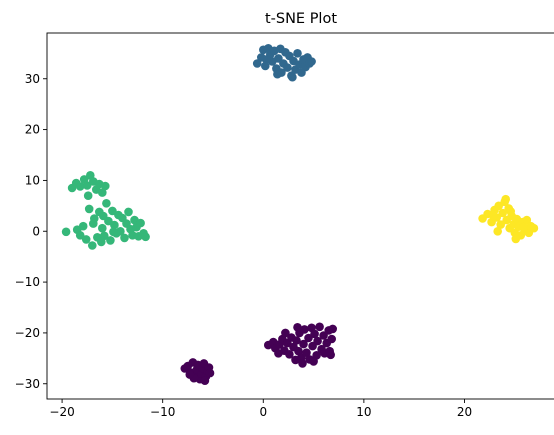 The image size is (554, 435). What do you see at coordinates (31, 231) in the screenshot?
I see `y-axis: −30 −20 −10 0 10 20 30` at bounding box center [31, 231].